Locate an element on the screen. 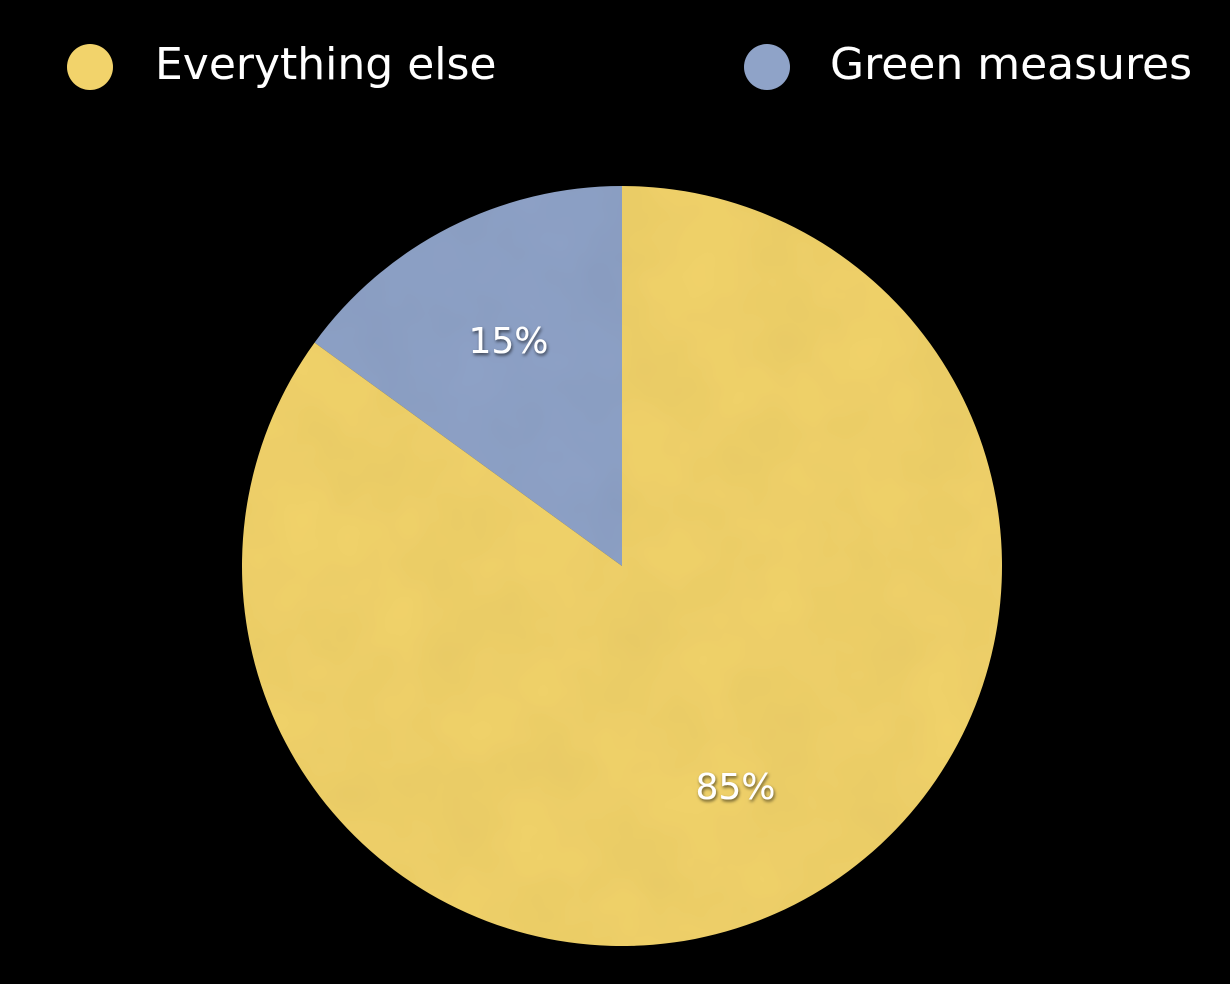  slice-label-green-measures: 15% is located at coordinates (508, 341).